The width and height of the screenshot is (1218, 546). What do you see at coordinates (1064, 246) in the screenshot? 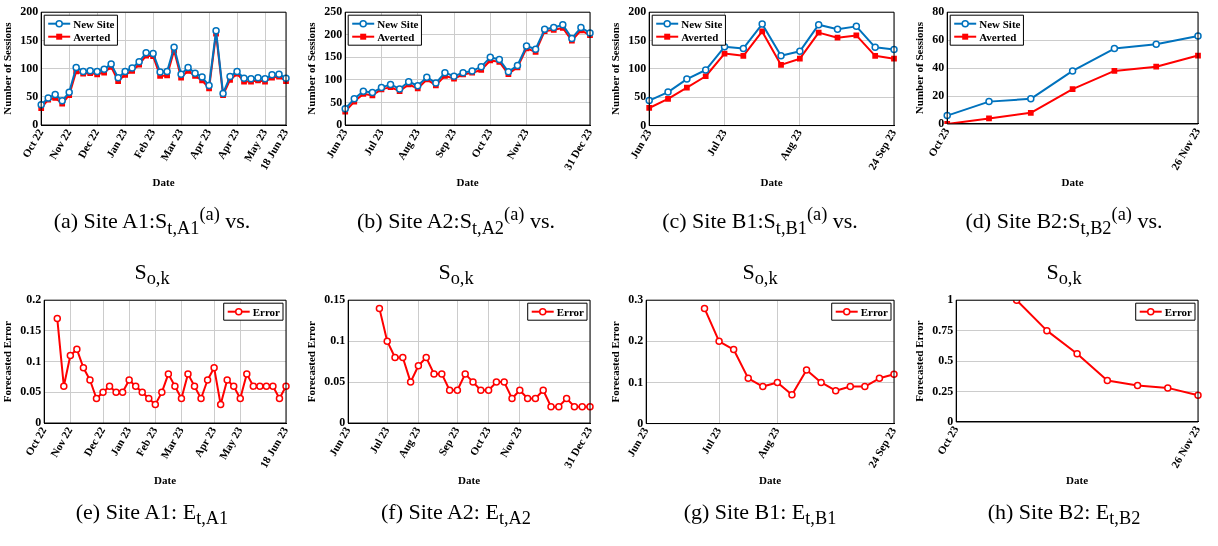
I see `text: (d) Site B2:S$_{t,B2}$$^{(a)}$ vs. S$_{o,k}$` at bounding box center [1064, 246].